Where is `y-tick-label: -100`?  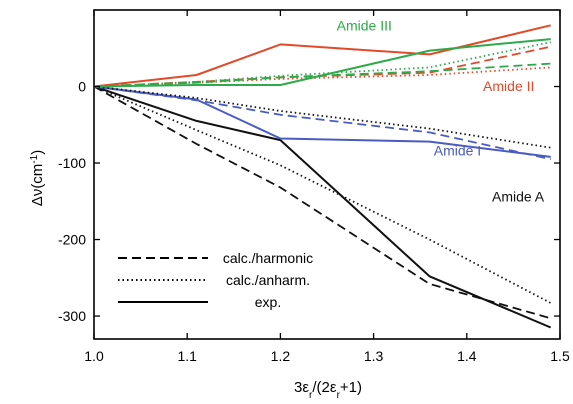
y-tick-label: -100 is located at coordinates (72, 163).